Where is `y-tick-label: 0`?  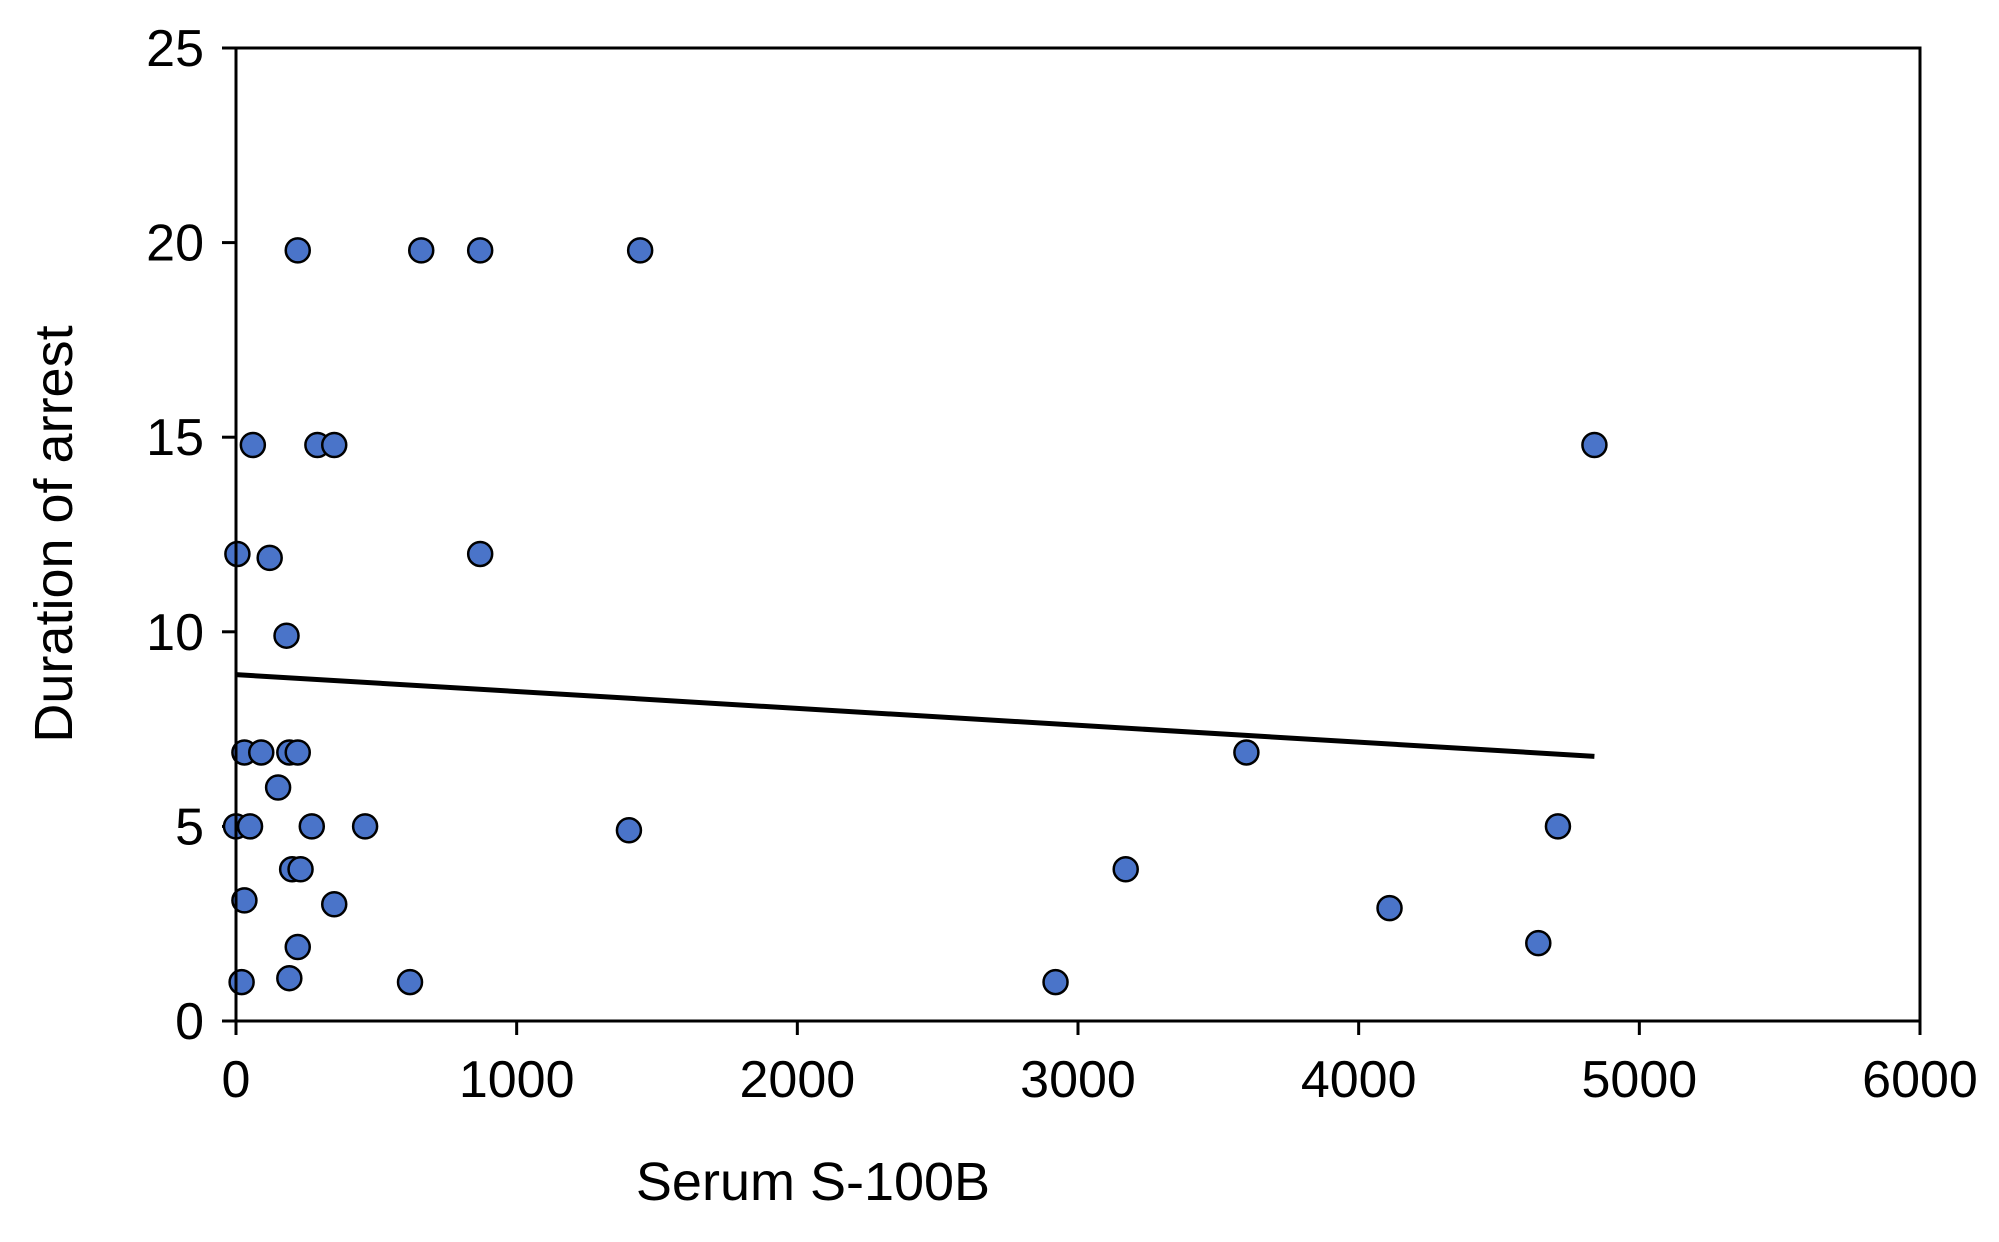
y-tick-label: 0 is located at coordinates (189, 1022).